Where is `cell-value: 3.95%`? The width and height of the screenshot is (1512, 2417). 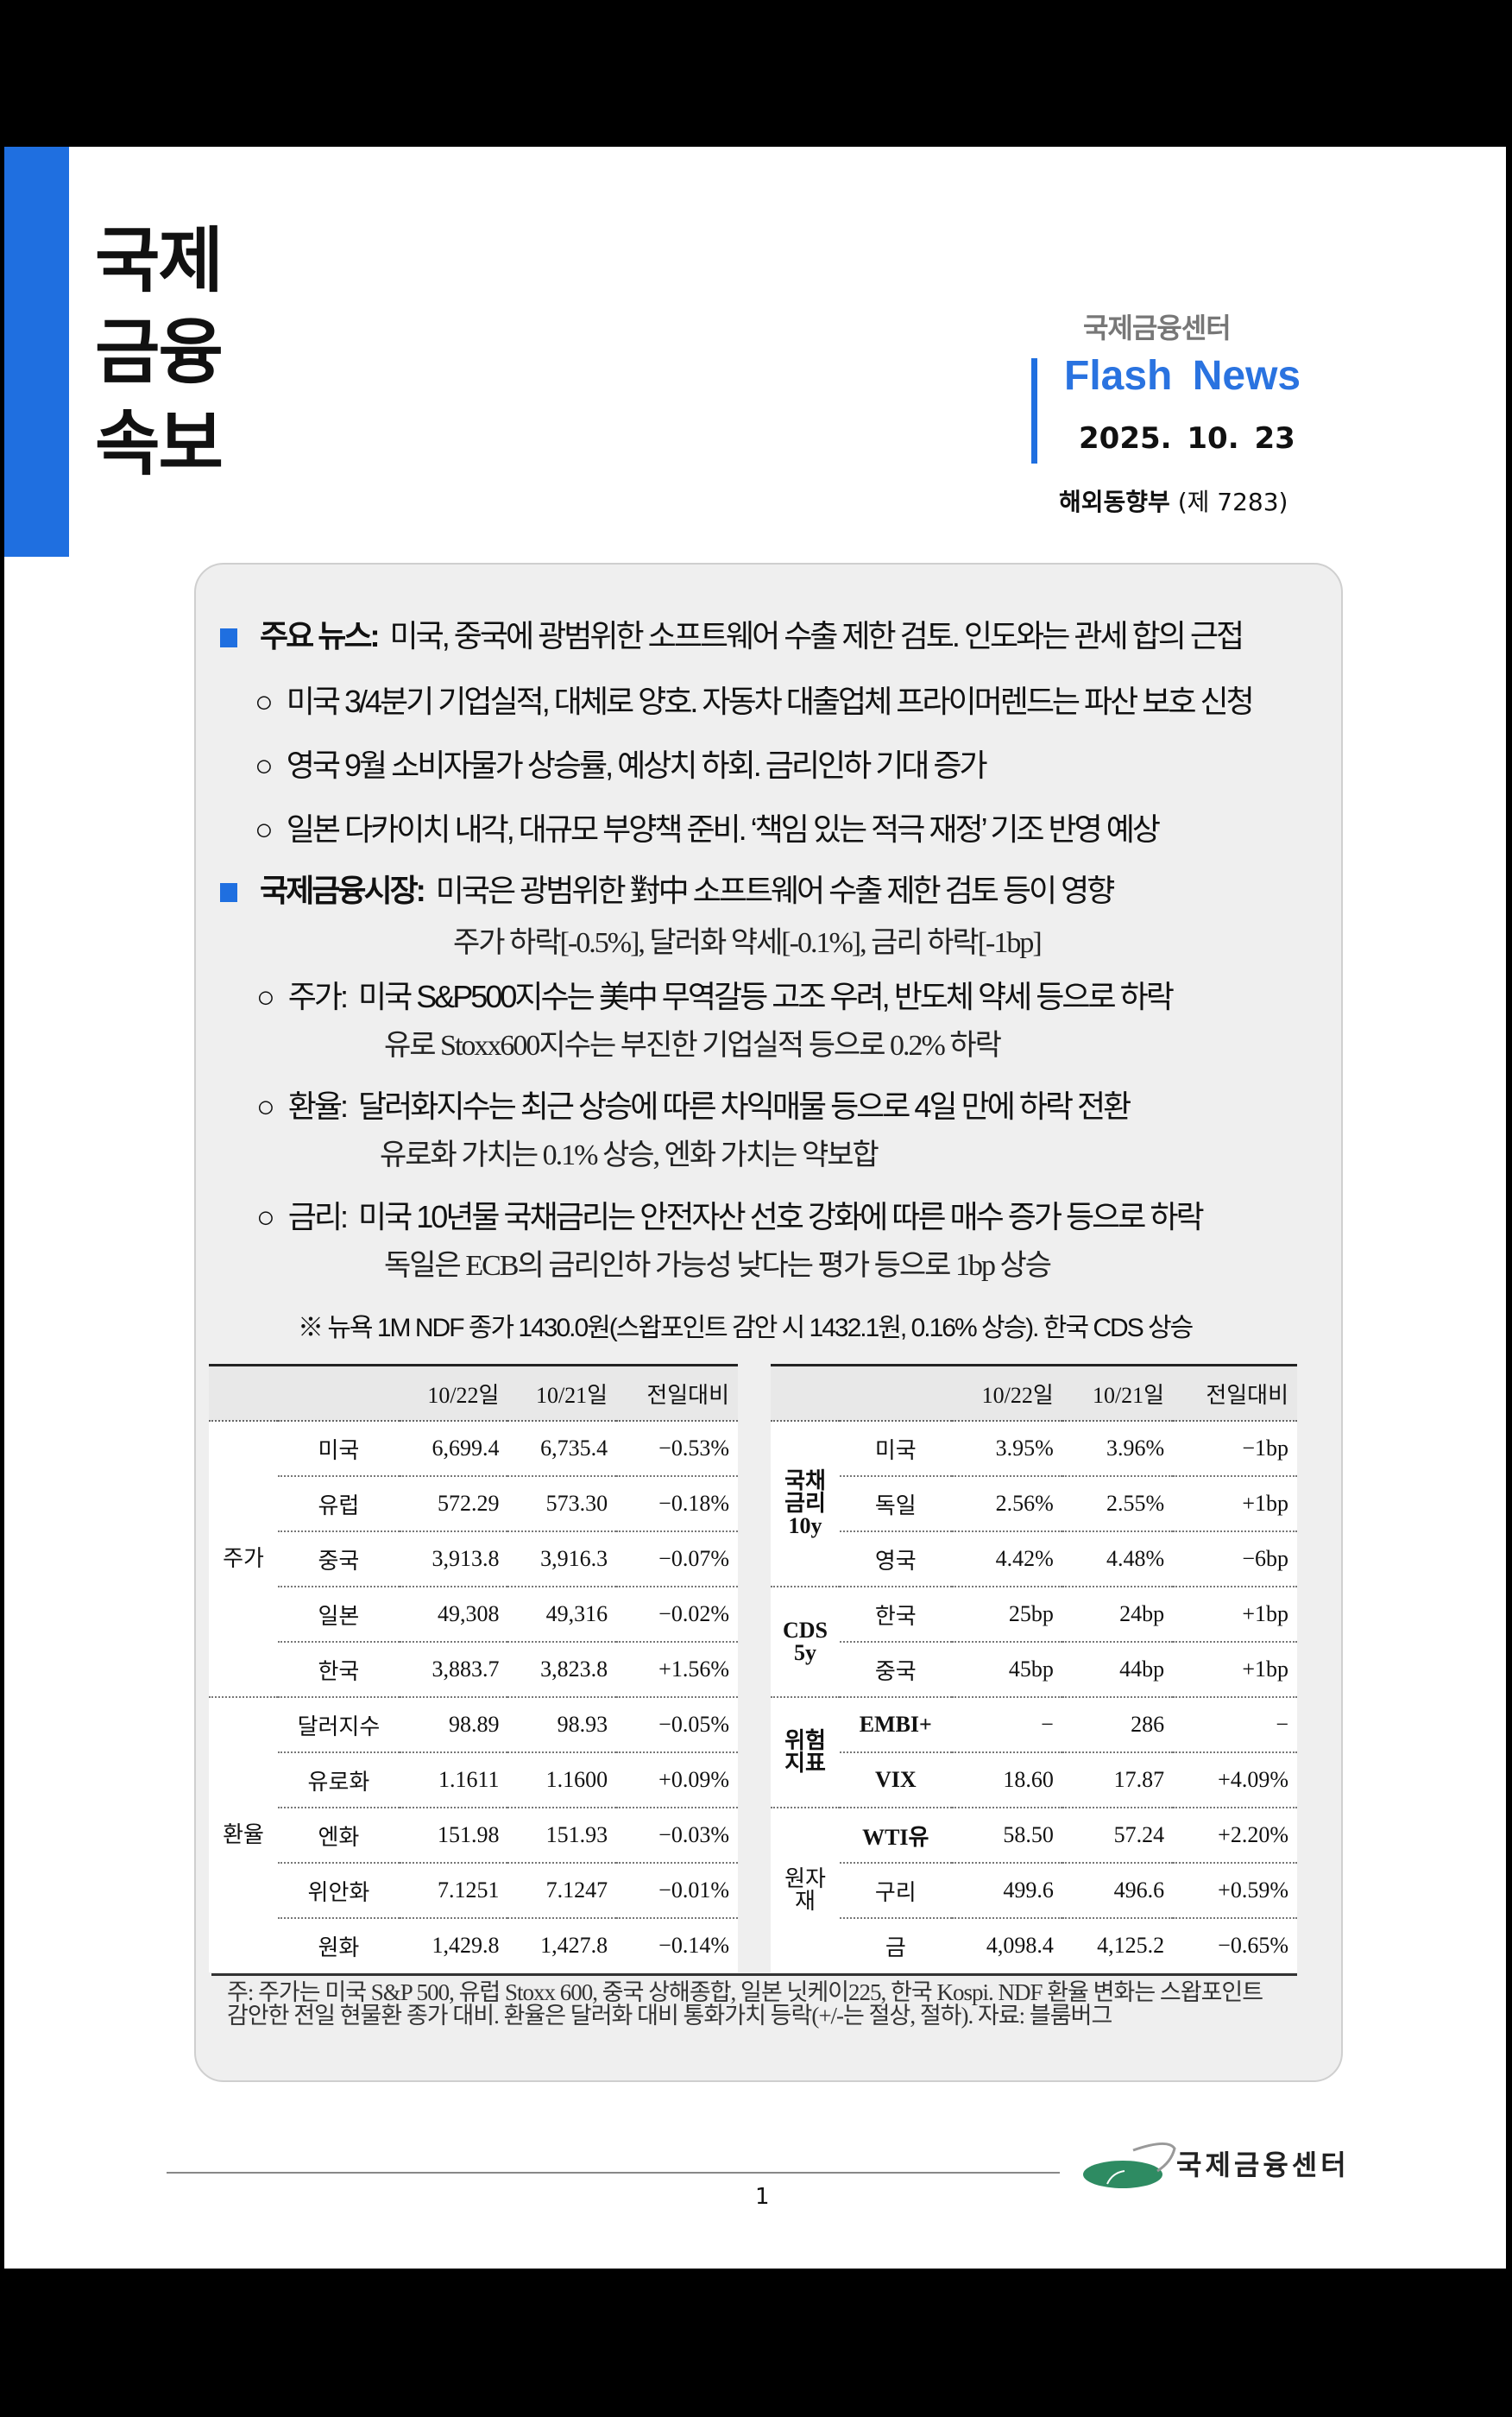
cell-value: 3.95% is located at coordinates (1006, 1449).